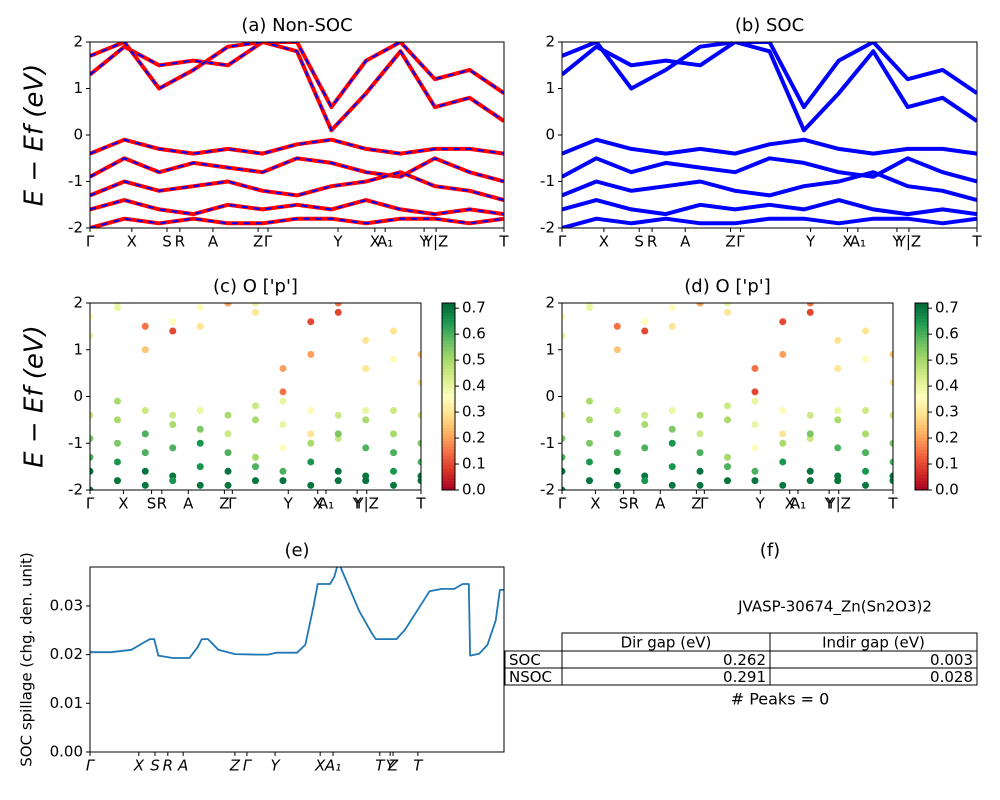 This screenshot has height=800, width=1000. Describe the element at coordinates (740, 242) in the screenshot. I see `x-tick-label: Γ` at that location.